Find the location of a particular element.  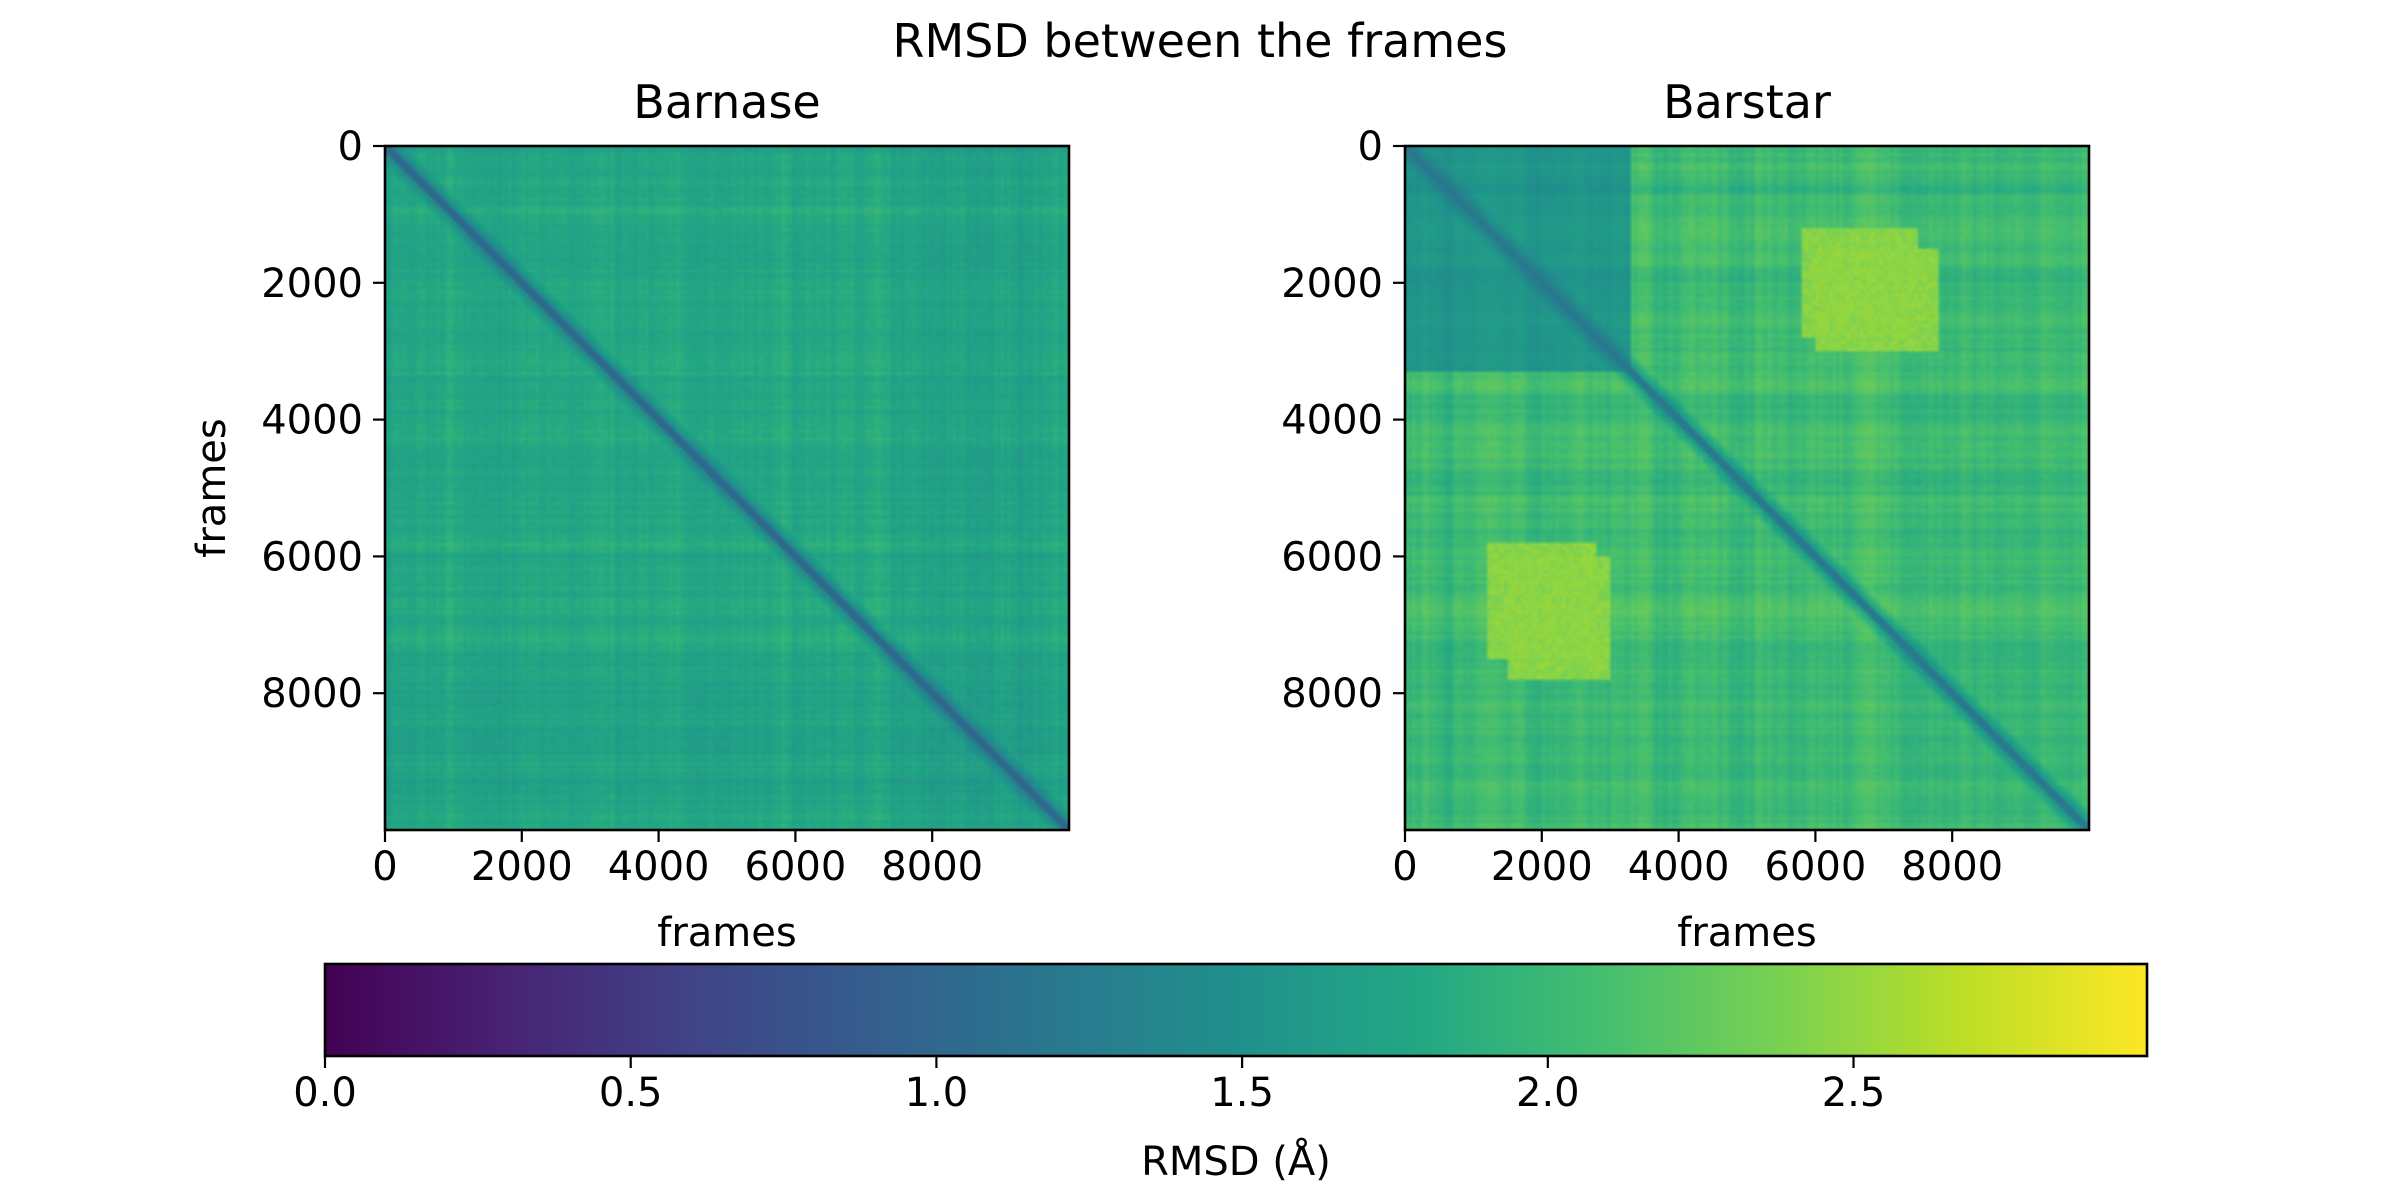

panel-title: Barstar is located at coordinates (1747, 102).